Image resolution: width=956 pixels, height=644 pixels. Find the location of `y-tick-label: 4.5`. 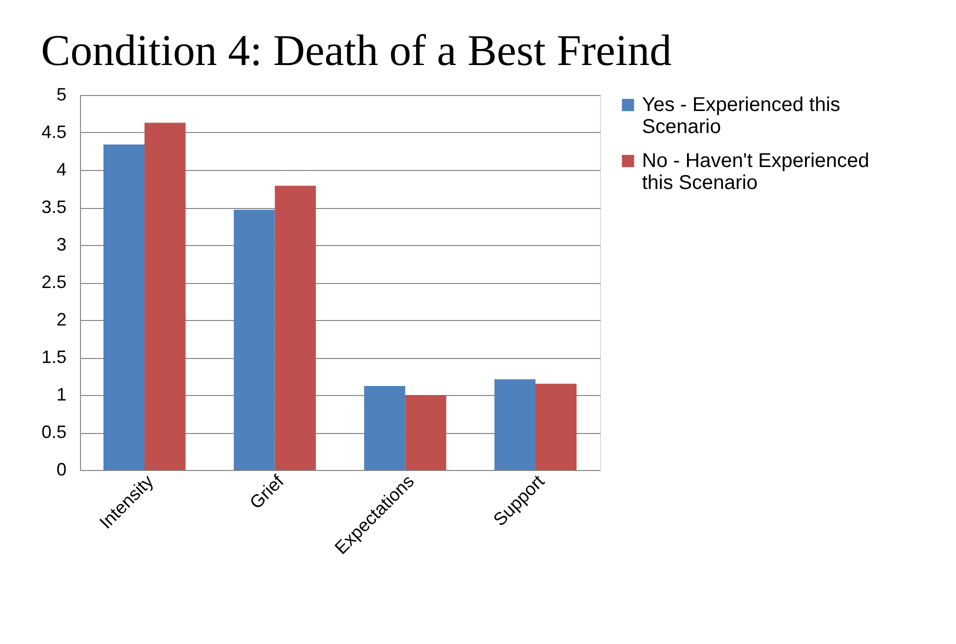

y-tick-label: 4.5 is located at coordinates (53, 132).